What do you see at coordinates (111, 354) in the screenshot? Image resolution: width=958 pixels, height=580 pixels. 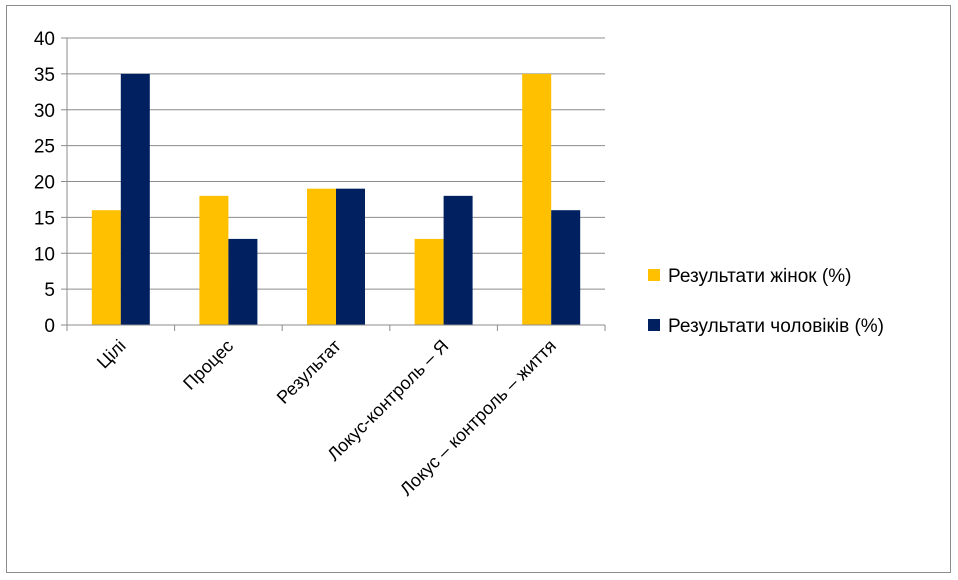 I see `x-category-label: Цілі` at bounding box center [111, 354].